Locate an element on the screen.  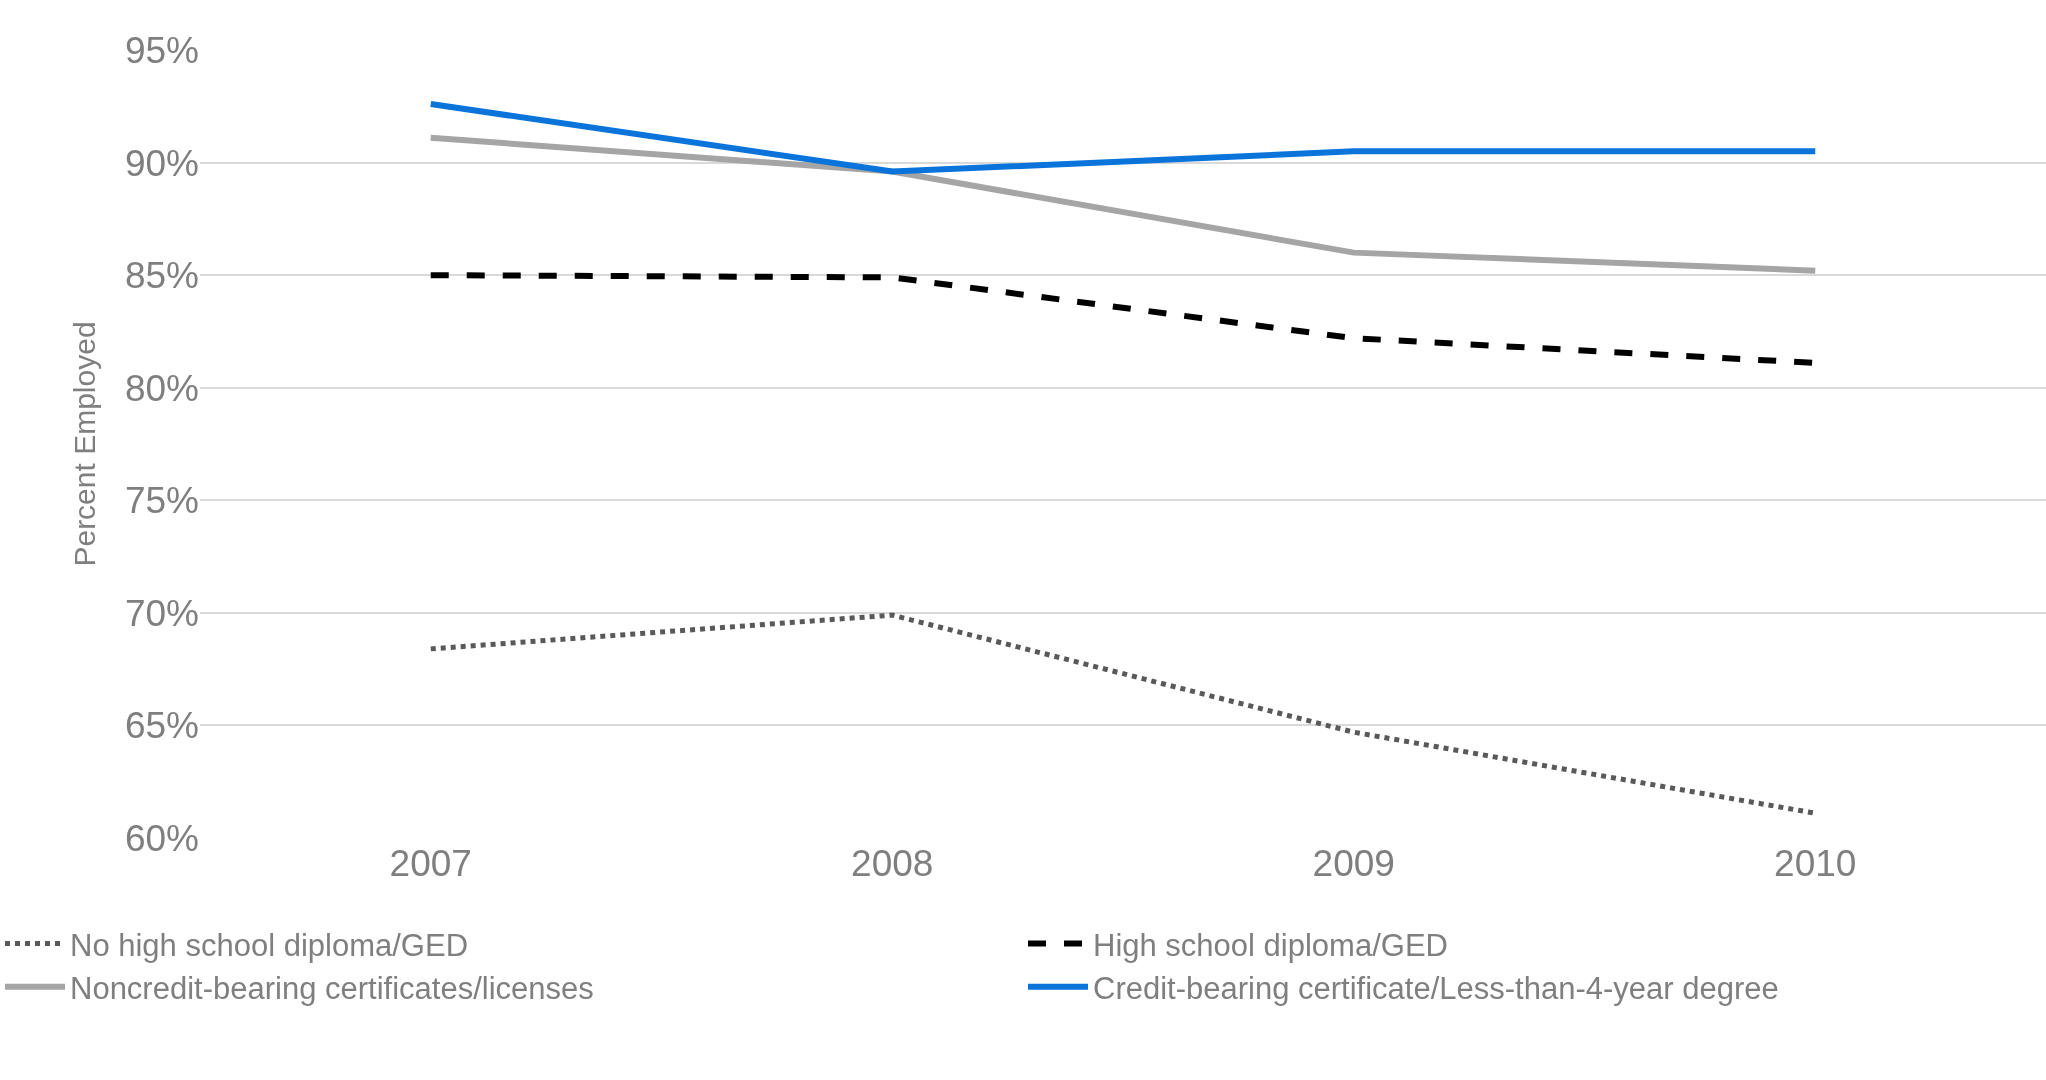
y-tick-label: 85% is located at coordinates (161, 276).